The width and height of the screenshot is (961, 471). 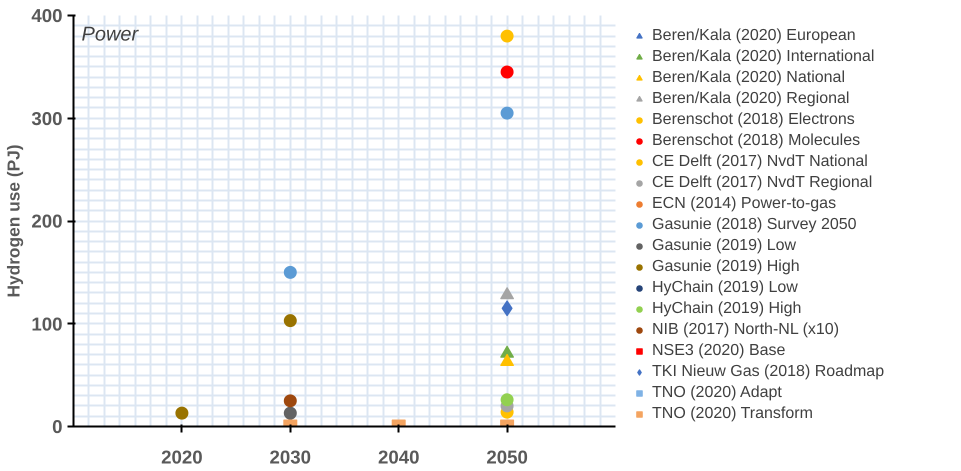 I want to click on legend-label: Beren/Kala (2020) National, so click(x=749, y=78).